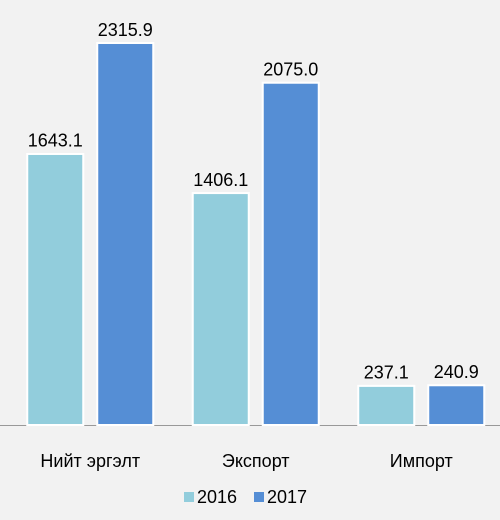  I want to click on data-label: 1643.1, so click(55, 141).